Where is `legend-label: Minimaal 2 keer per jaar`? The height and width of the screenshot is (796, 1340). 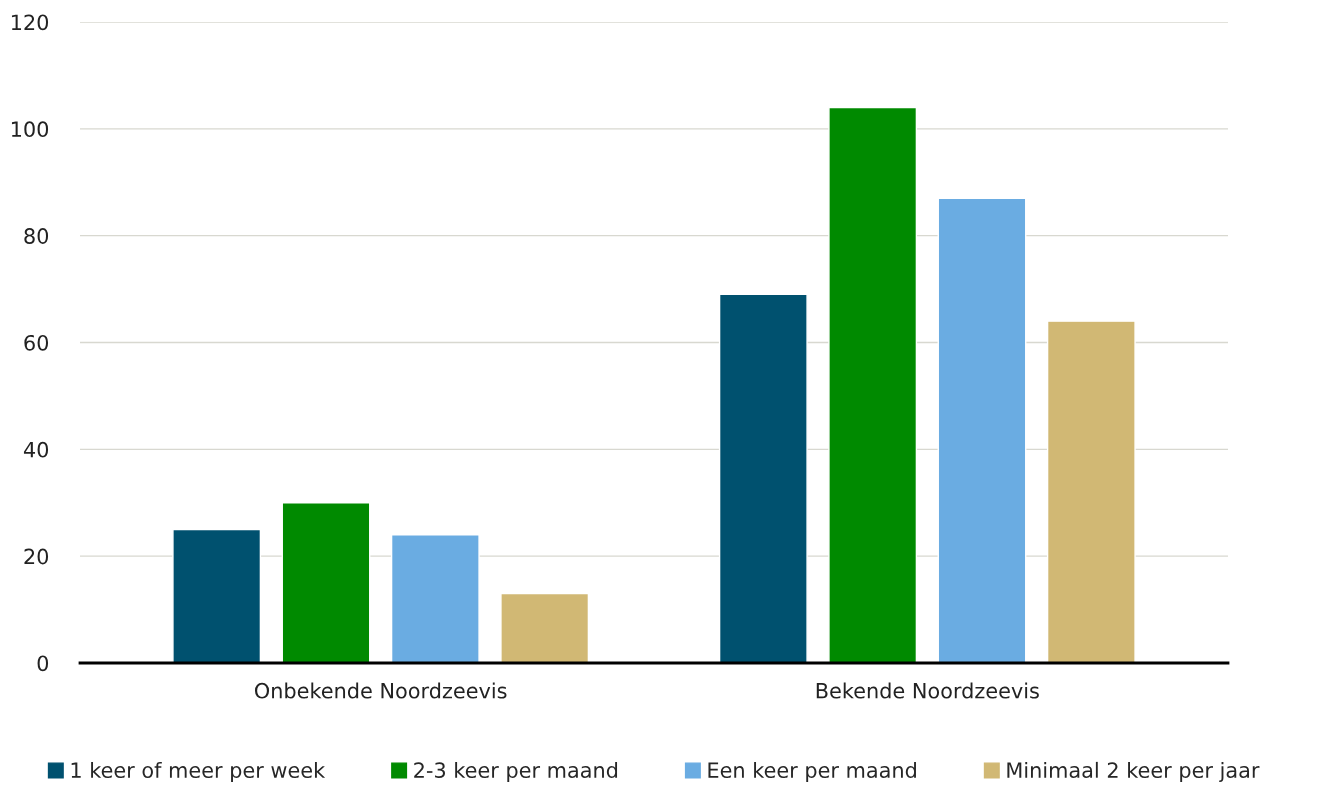 legend-label: Minimaal 2 keer per jaar is located at coordinates (1133, 772).